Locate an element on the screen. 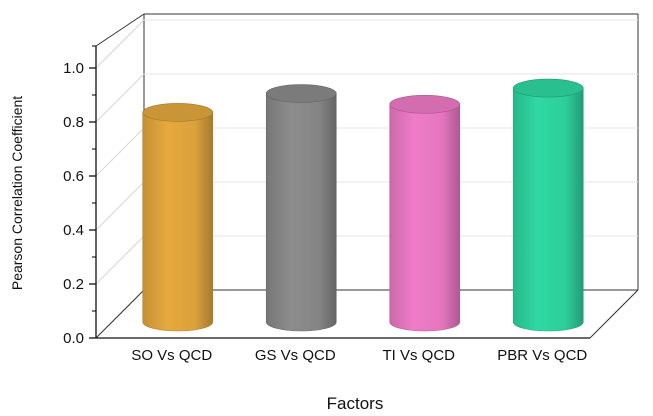  x-axis-title: Factors is located at coordinates (355, 403).